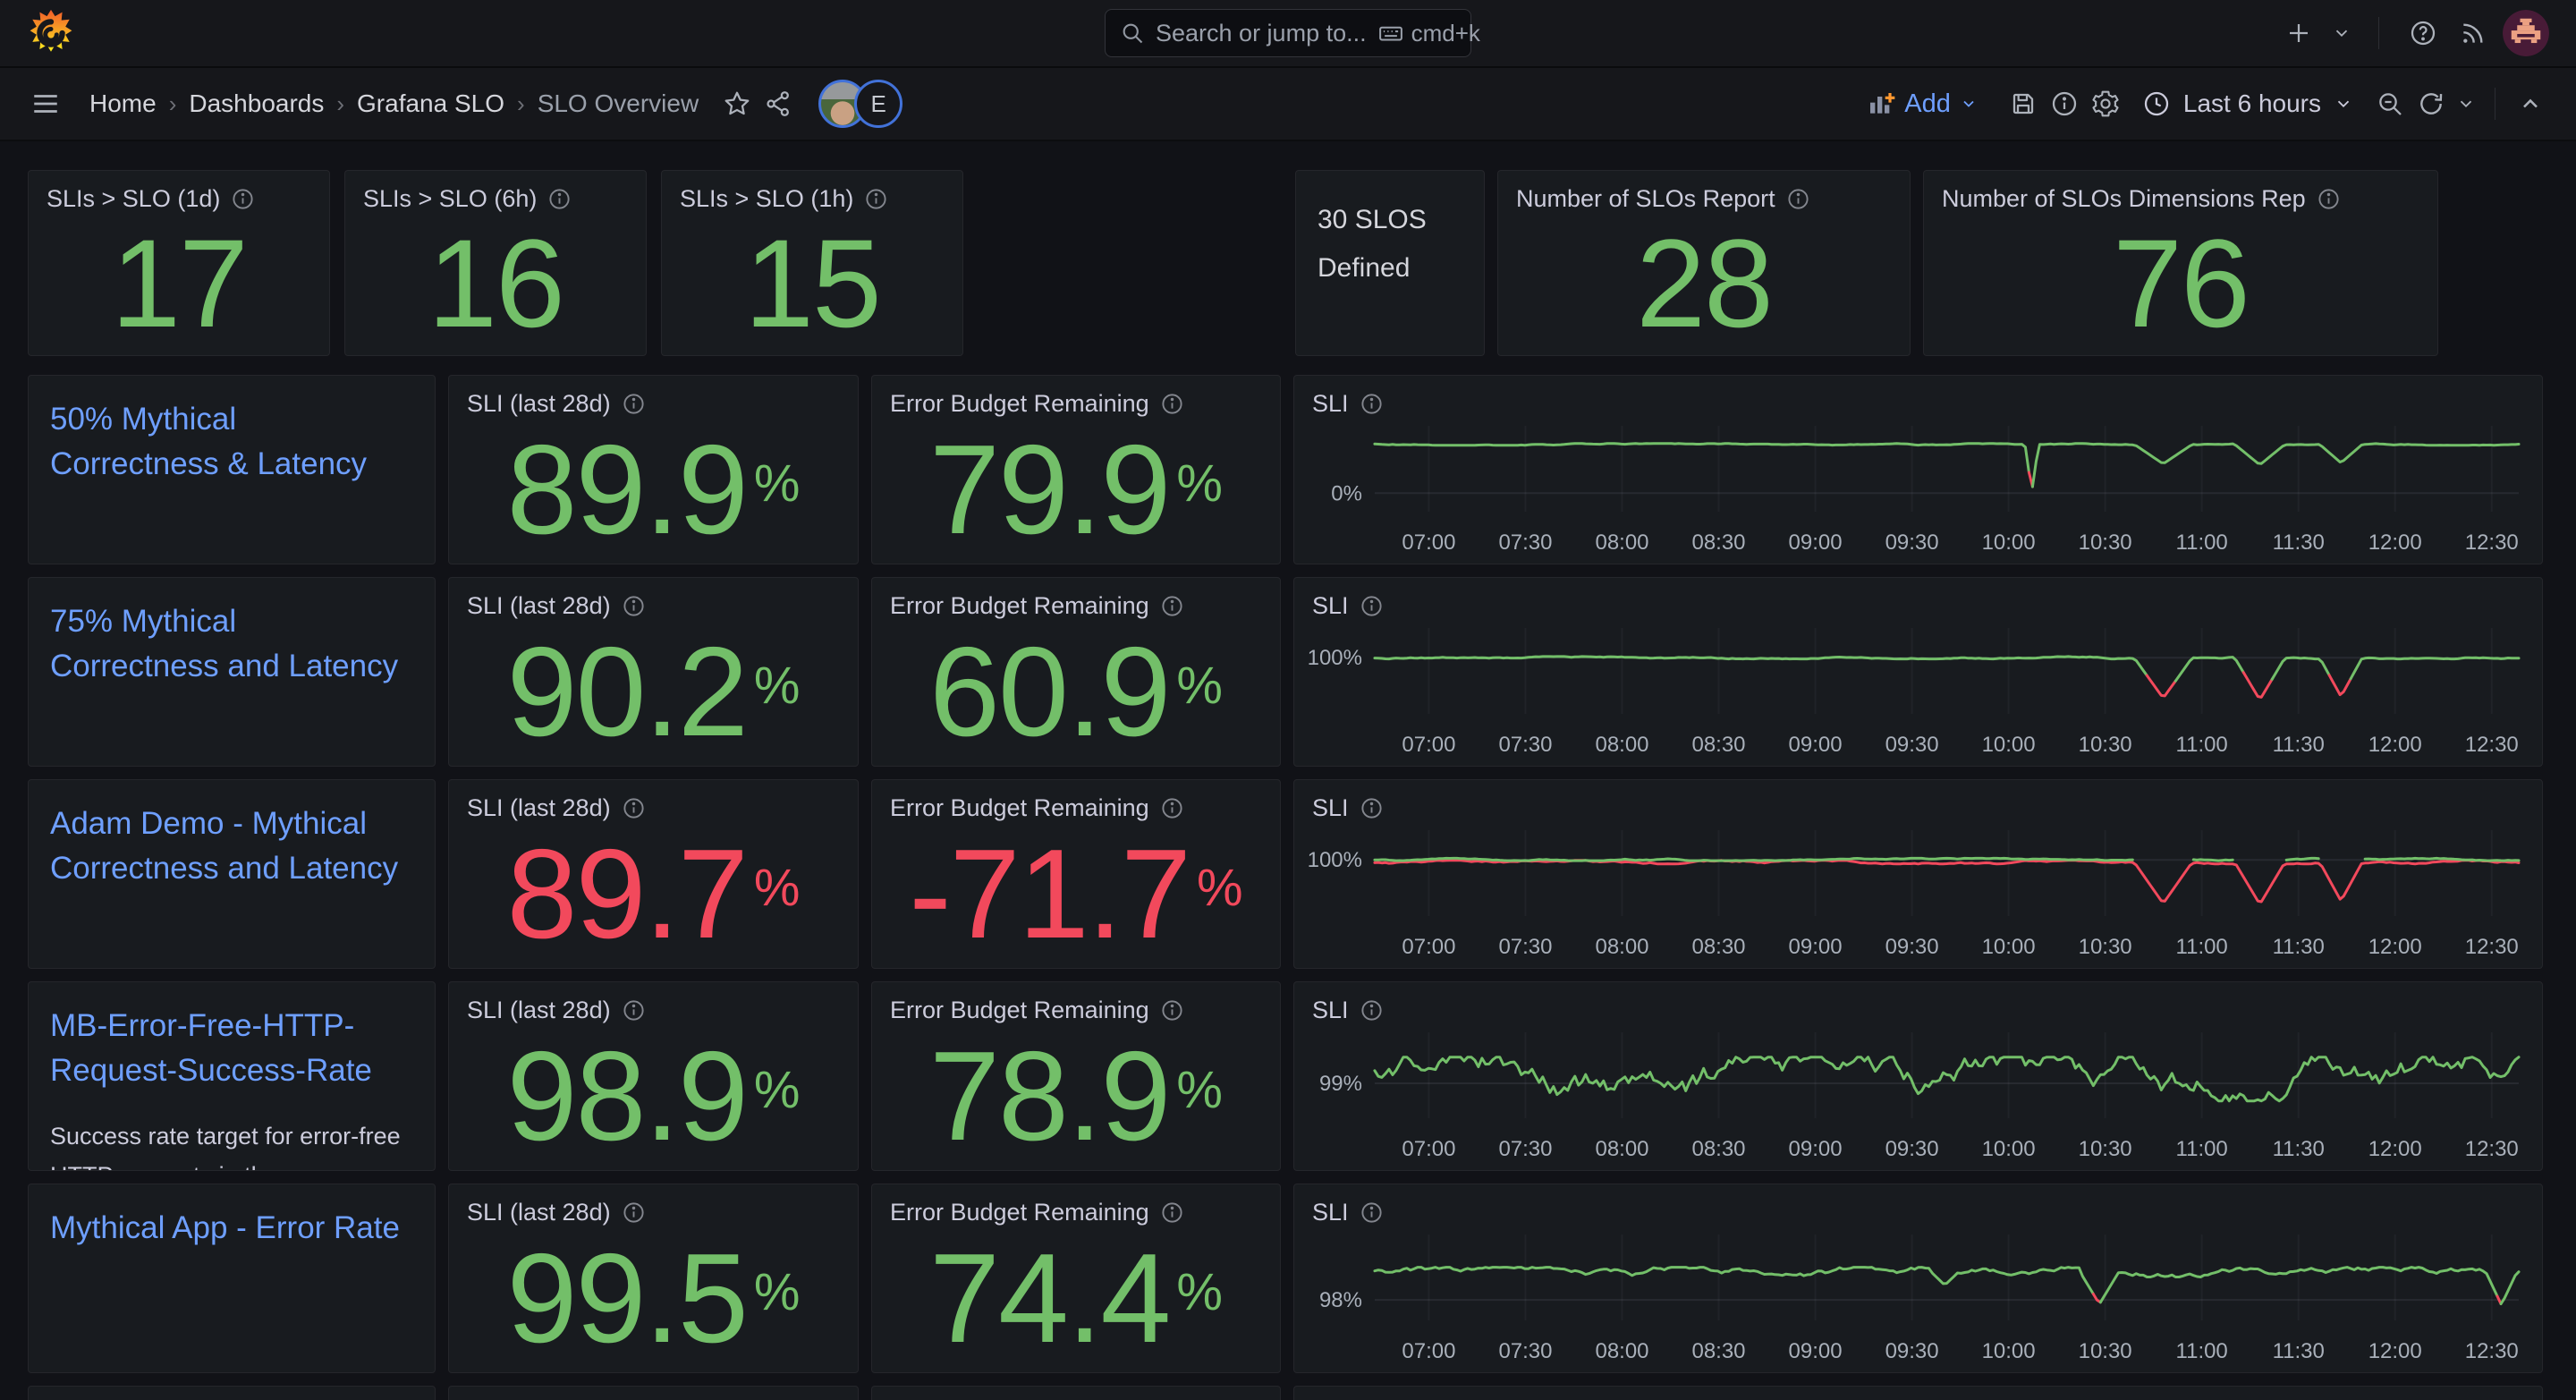  I want to click on nav-divider, so click(2378, 33).